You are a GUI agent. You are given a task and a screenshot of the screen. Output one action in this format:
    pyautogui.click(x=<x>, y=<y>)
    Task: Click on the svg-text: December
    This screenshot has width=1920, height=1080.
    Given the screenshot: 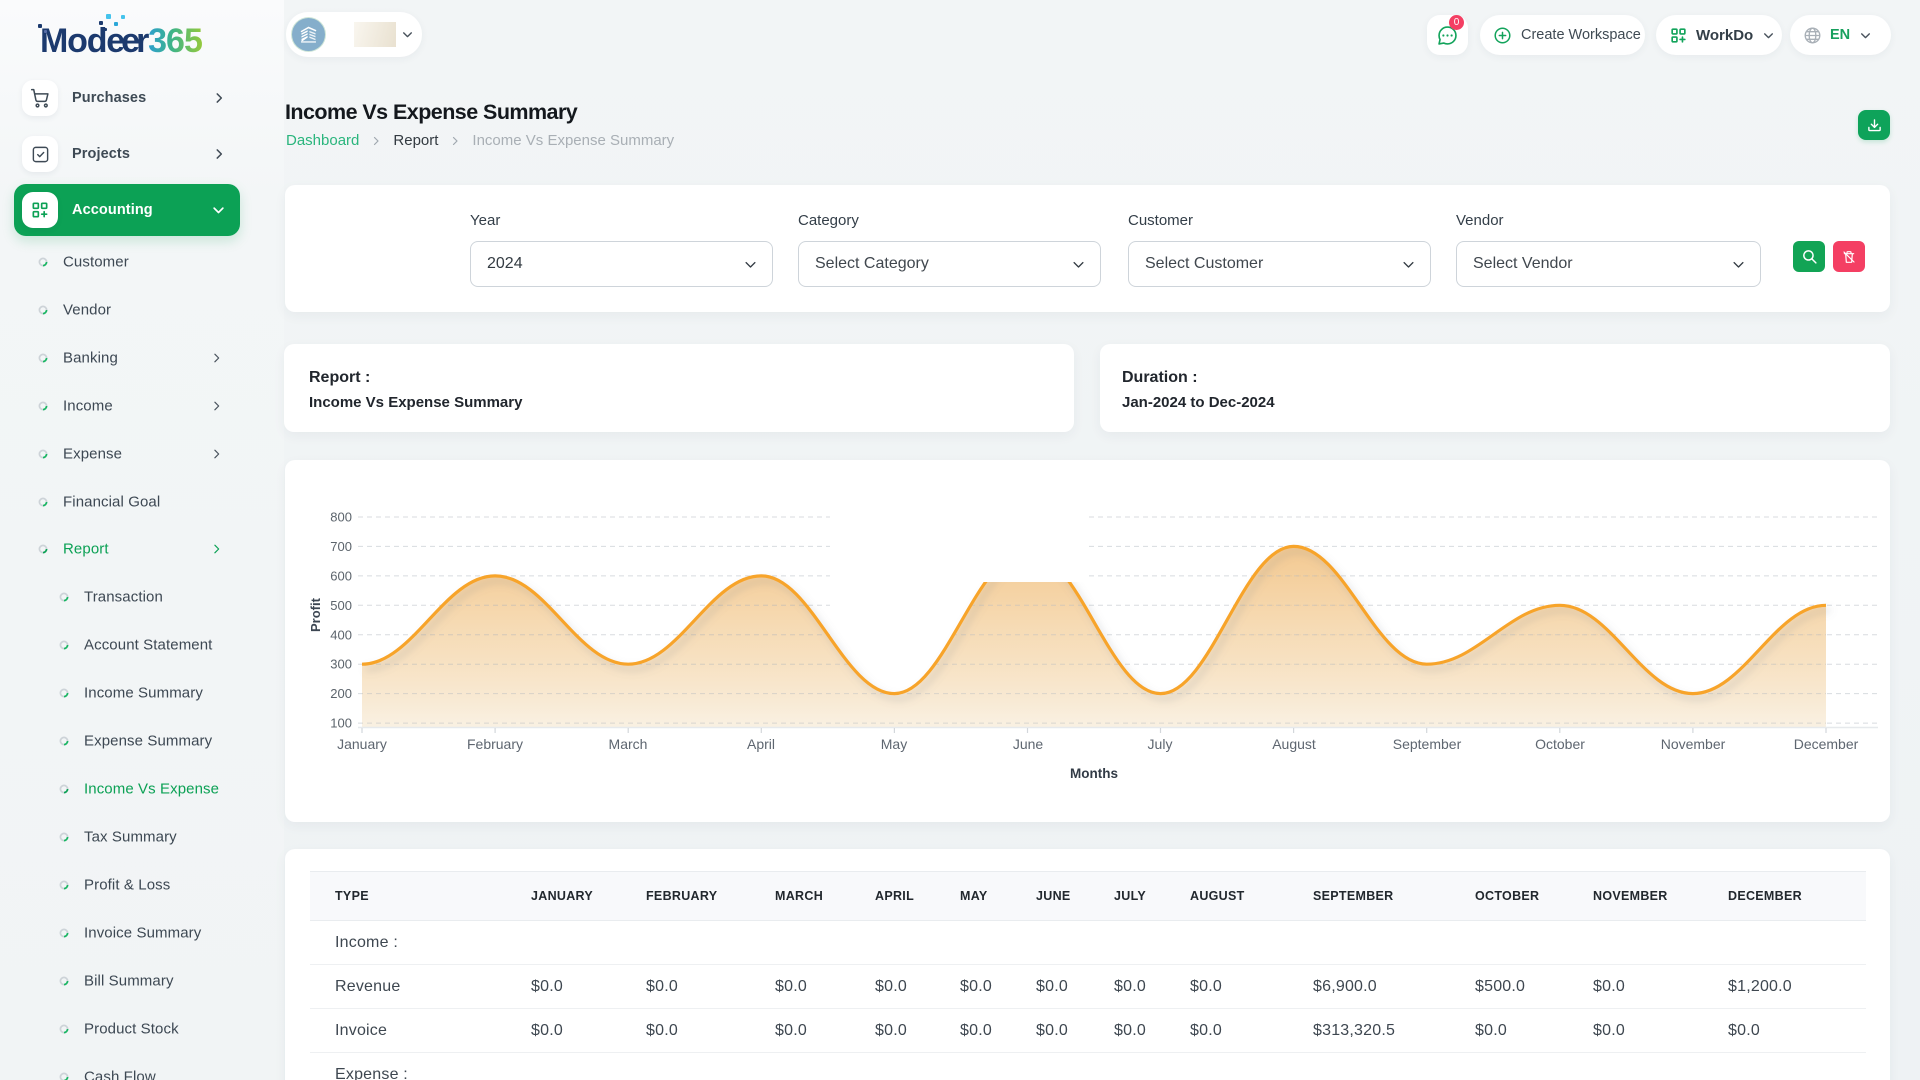 What is the action you would take?
    pyautogui.click(x=1826, y=744)
    